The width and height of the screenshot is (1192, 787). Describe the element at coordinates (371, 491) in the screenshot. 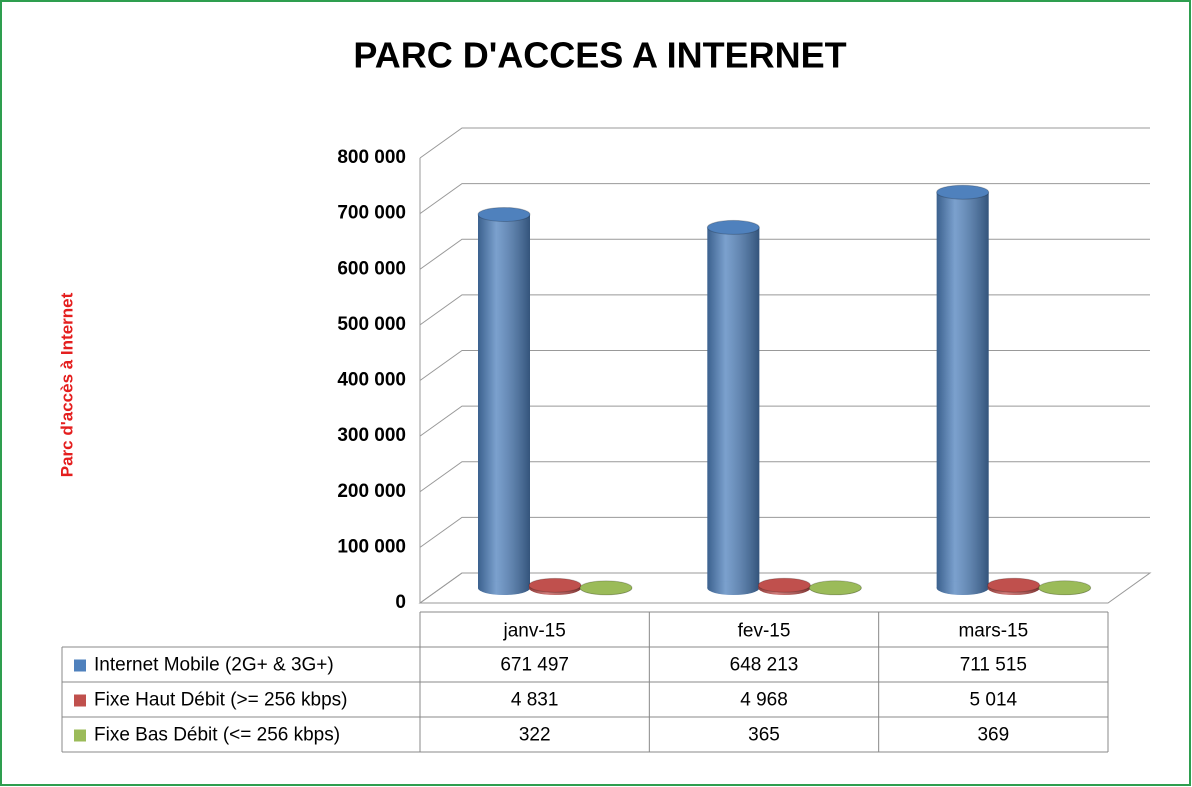

I see `y-tick-label: 200 000` at that location.